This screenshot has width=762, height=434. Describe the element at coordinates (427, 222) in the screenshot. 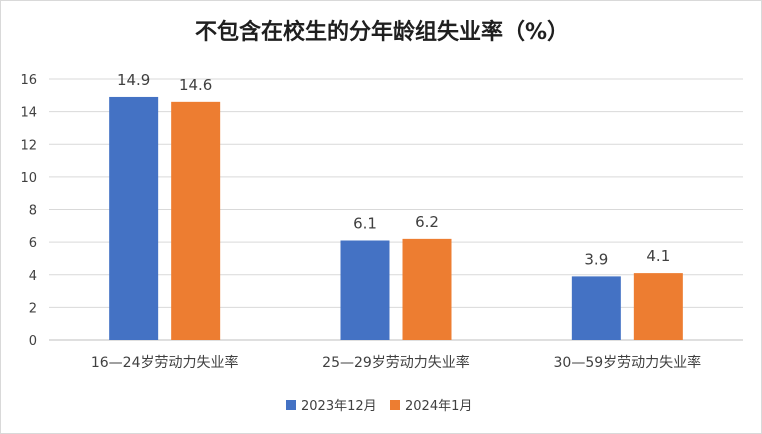

I see `data-label: 6.2` at that location.